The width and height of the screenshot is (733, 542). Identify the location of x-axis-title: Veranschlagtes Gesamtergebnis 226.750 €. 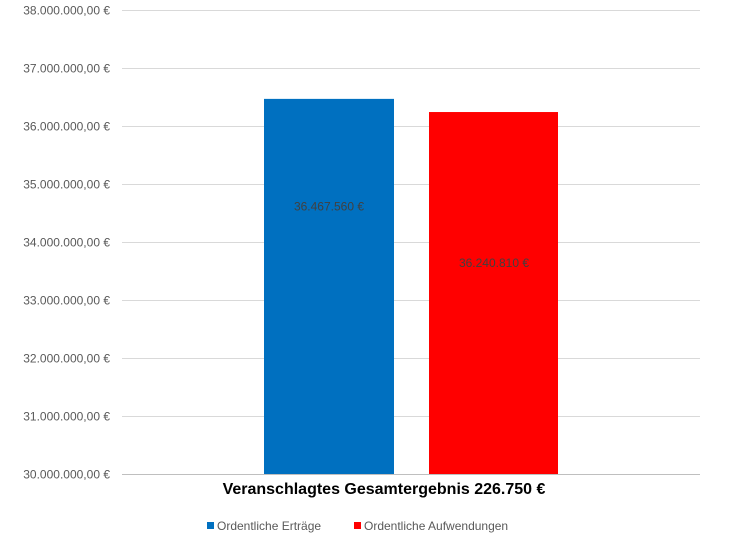
(384, 489).